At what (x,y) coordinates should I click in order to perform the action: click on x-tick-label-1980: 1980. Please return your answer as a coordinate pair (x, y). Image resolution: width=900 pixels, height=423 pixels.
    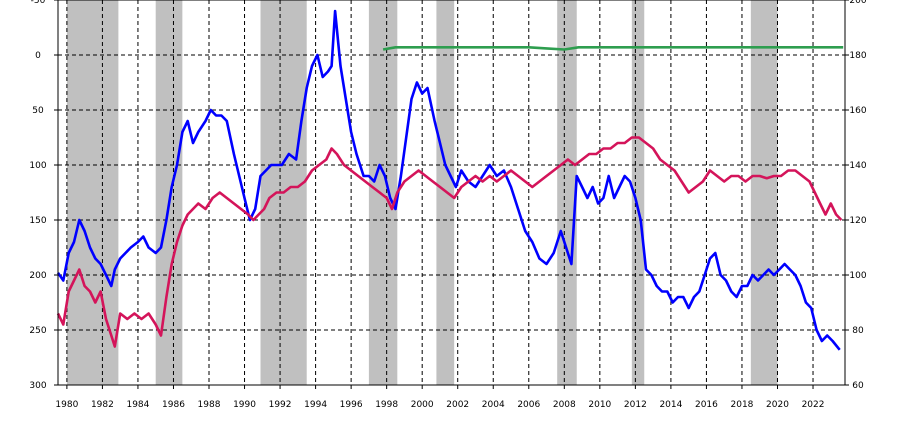
    Looking at the image, I should click on (66, 405).